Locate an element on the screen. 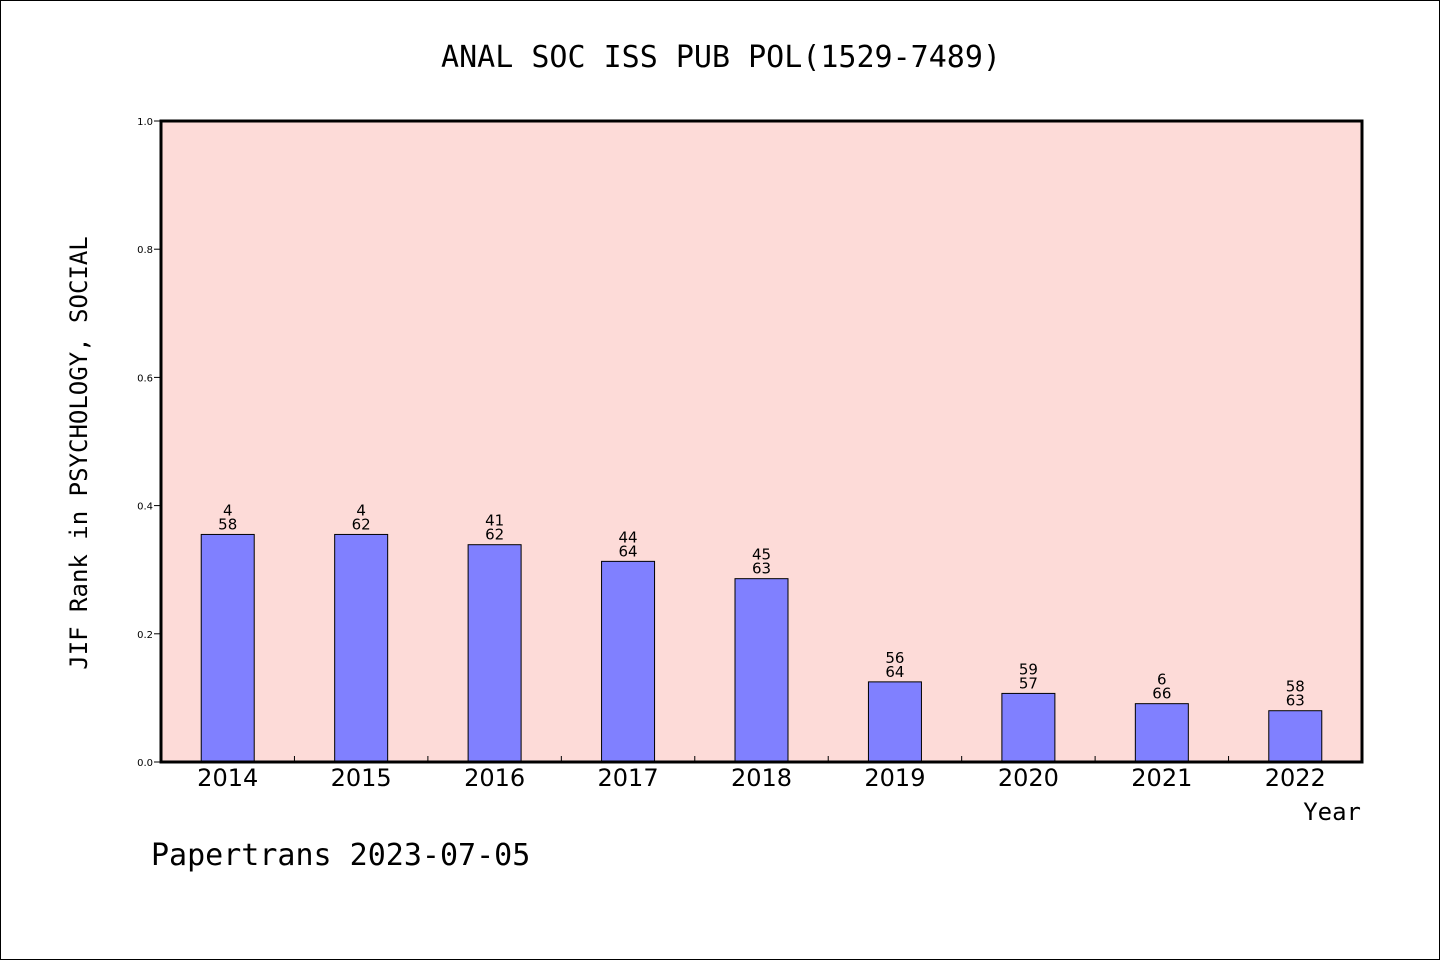 The image size is (1440, 961). x-tick-label: 2020 is located at coordinates (1028, 778).